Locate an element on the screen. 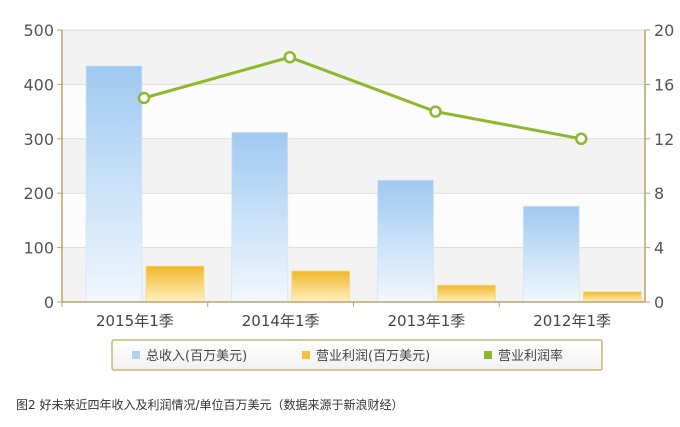 This screenshot has height=427, width=680. right-tick-label: 8 is located at coordinates (659, 193).